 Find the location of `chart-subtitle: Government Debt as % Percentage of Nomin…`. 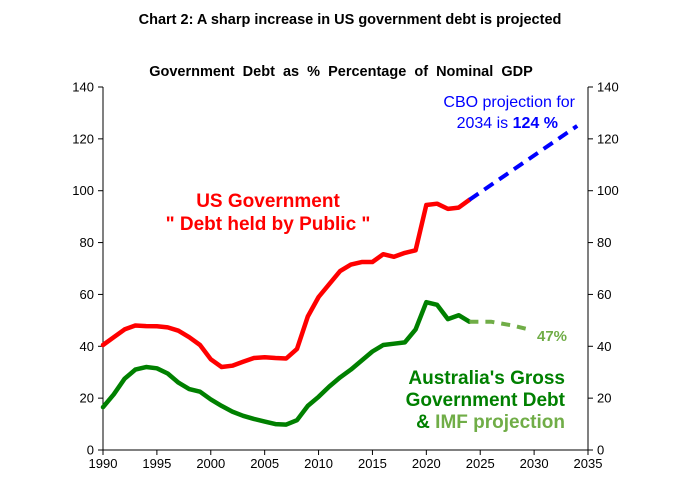

chart-subtitle: Government Debt as % Percentage of Nomin… is located at coordinates (341, 72).